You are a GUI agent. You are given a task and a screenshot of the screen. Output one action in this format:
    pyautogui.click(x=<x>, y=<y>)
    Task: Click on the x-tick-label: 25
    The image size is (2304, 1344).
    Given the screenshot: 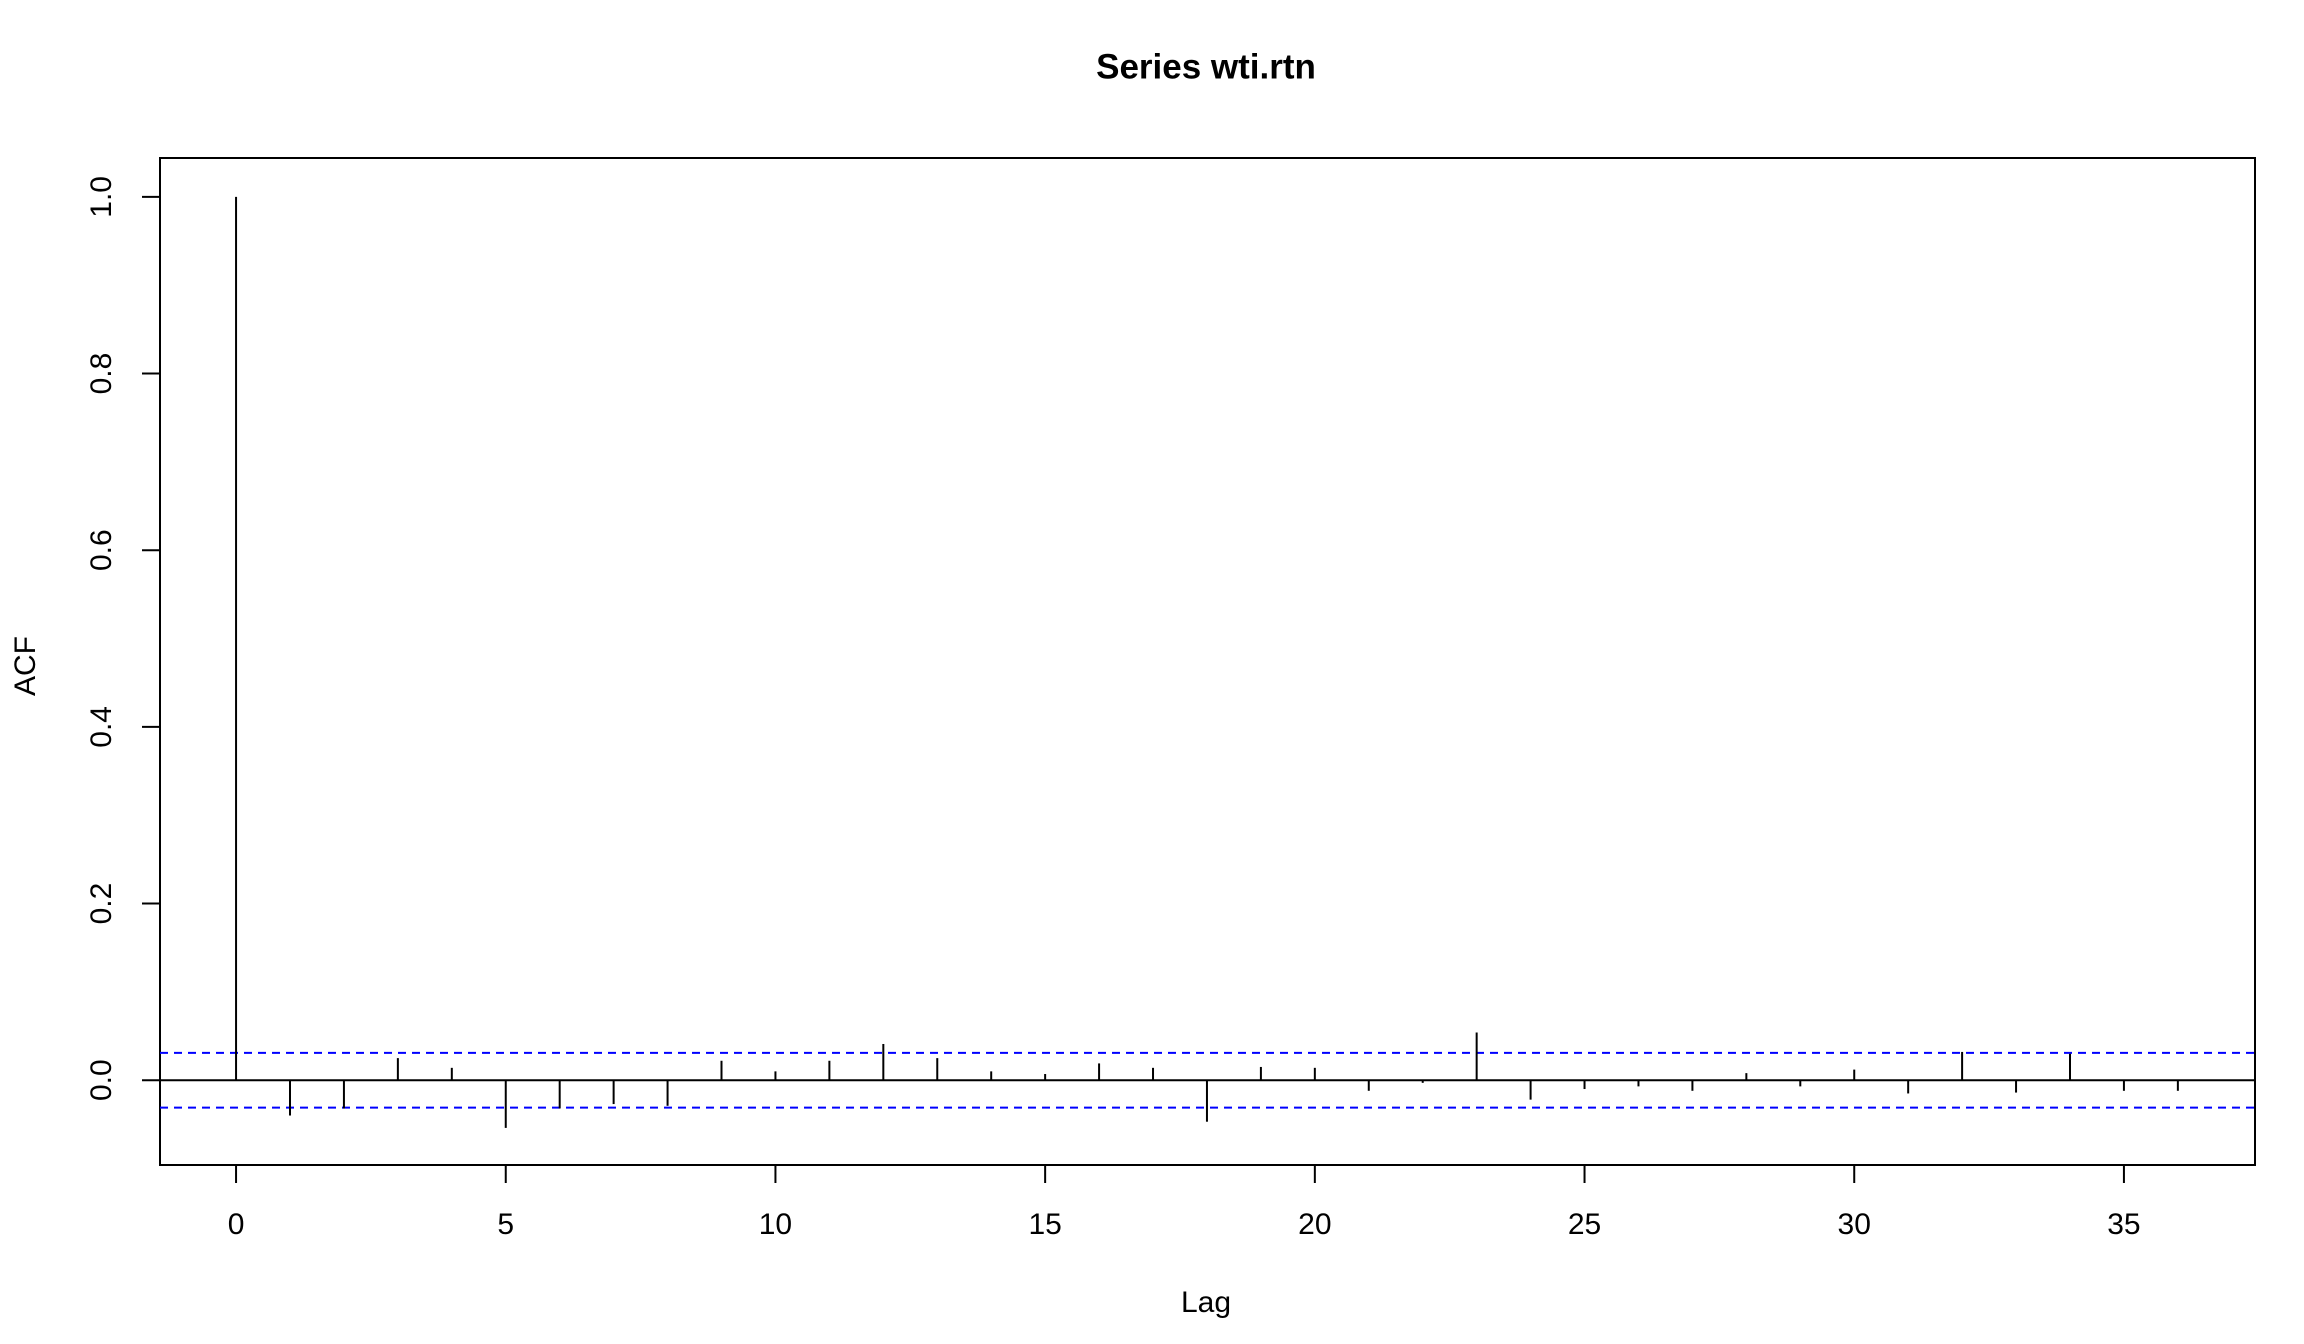 What is the action you would take?
    pyautogui.click(x=1584, y=1224)
    